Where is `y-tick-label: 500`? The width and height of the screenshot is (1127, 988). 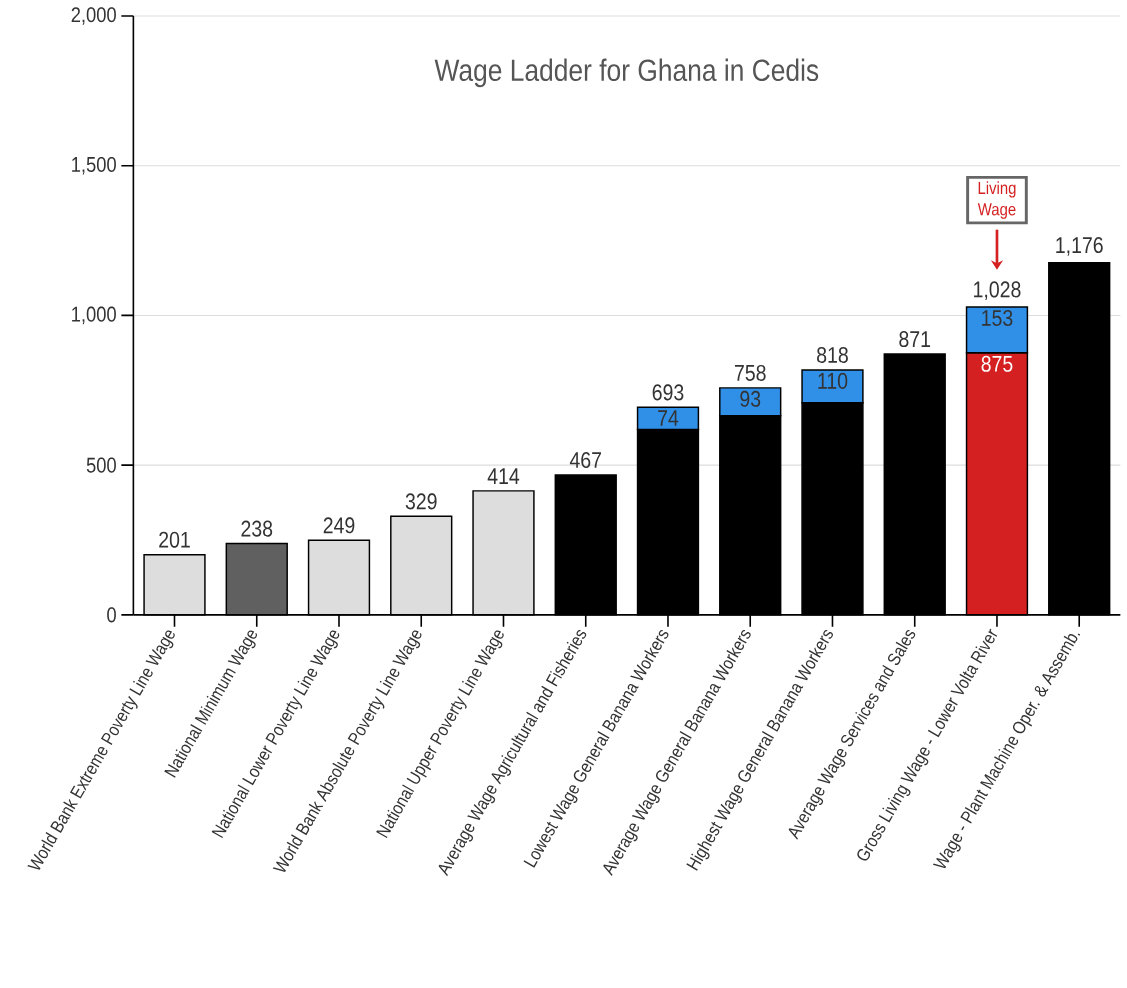
y-tick-label: 500 is located at coordinates (101, 465).